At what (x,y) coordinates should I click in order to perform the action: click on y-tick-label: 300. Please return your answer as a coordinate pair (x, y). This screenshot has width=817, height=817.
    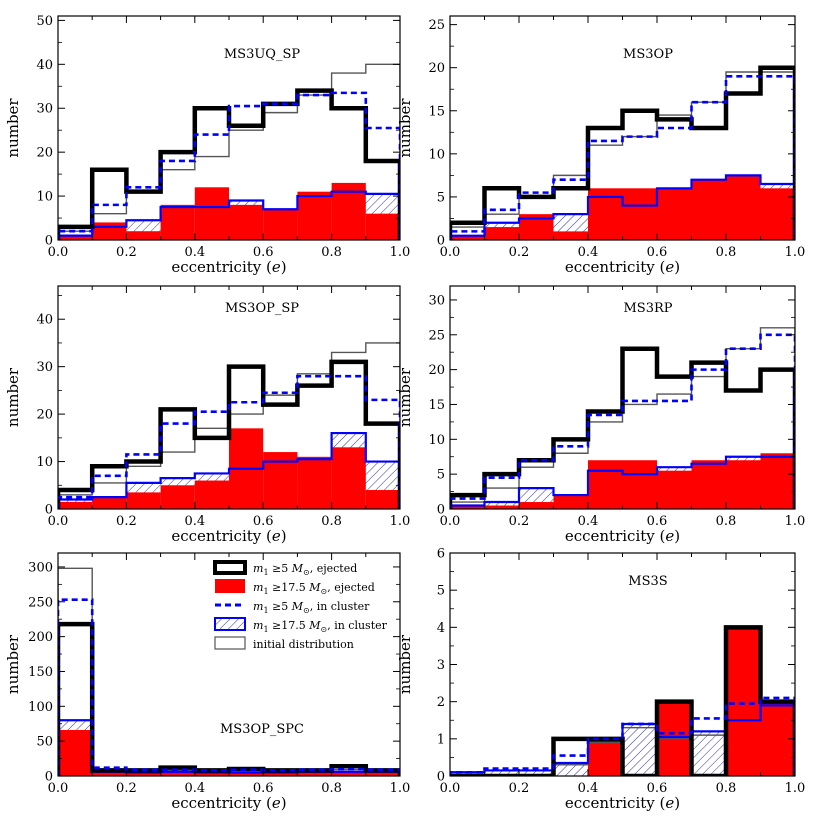
    Looking at the image, I should click on (40, 567).